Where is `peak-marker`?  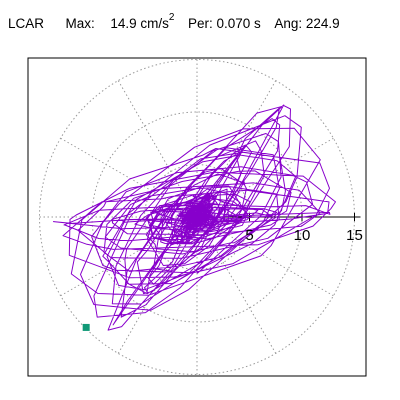 peak-marker is located at coordinates (86, 327).